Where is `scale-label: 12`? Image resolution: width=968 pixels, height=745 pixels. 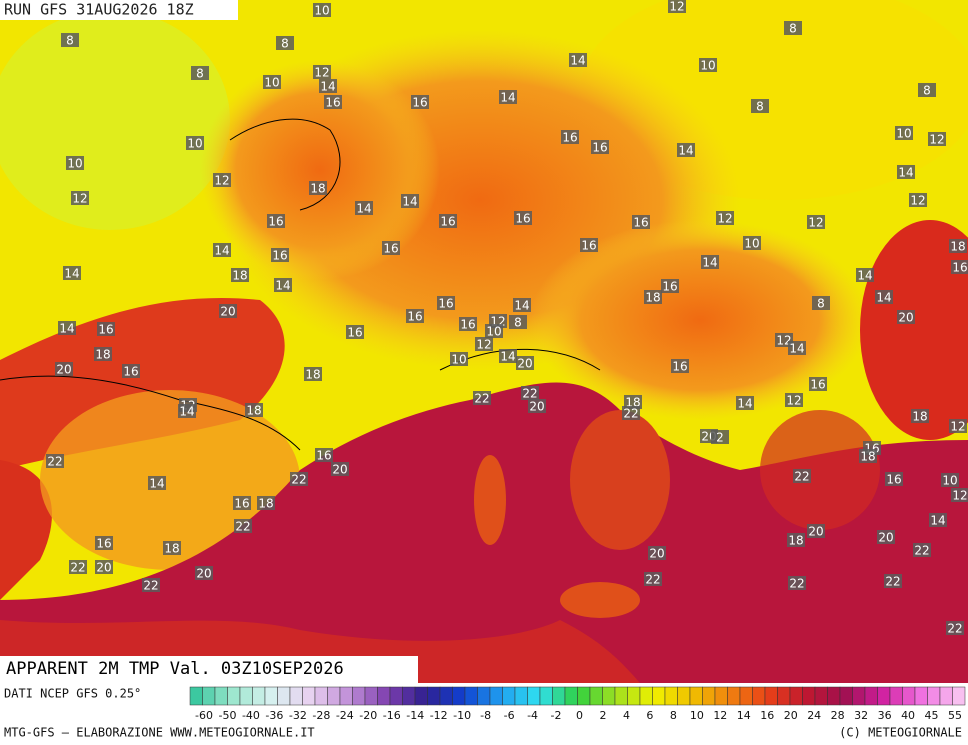 scale-label: 12 is located at coordinates (720, 715).